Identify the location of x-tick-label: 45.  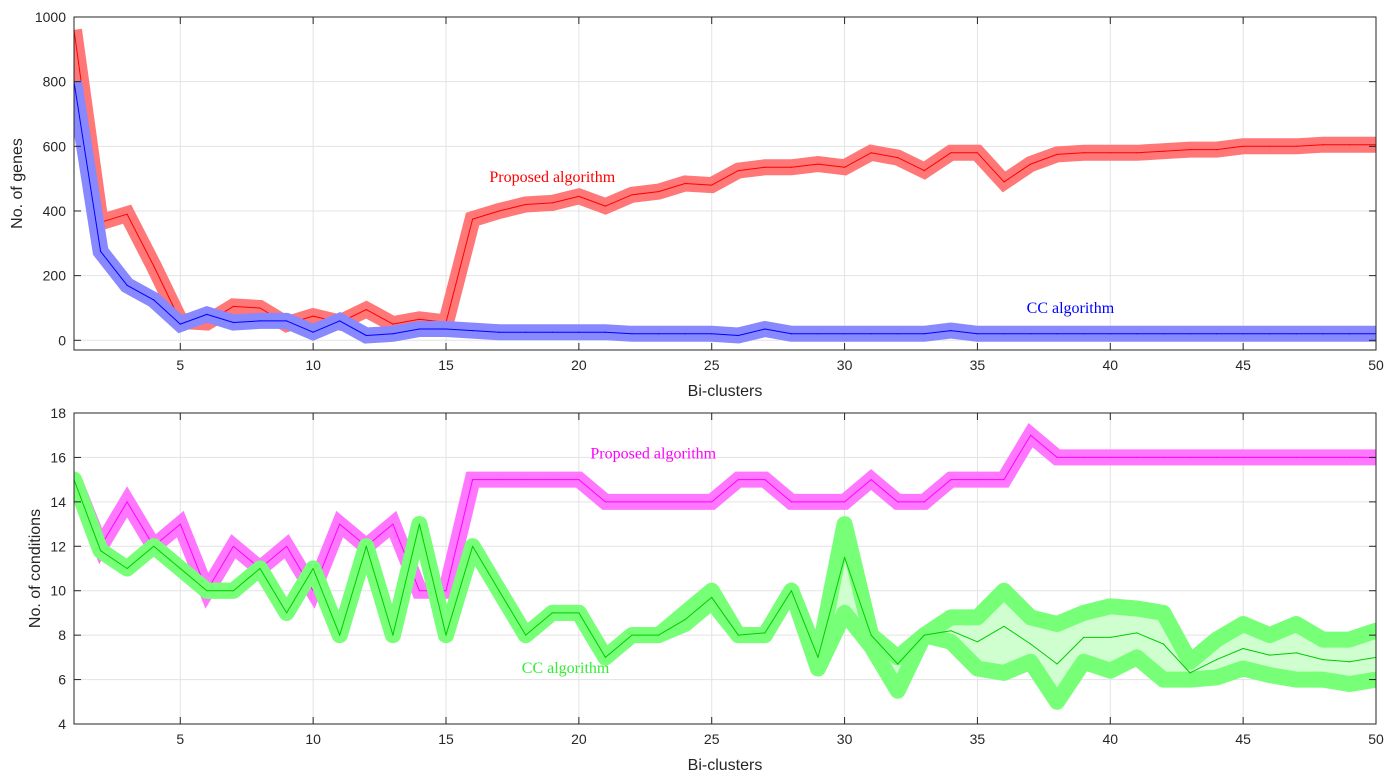
(1243, 365).